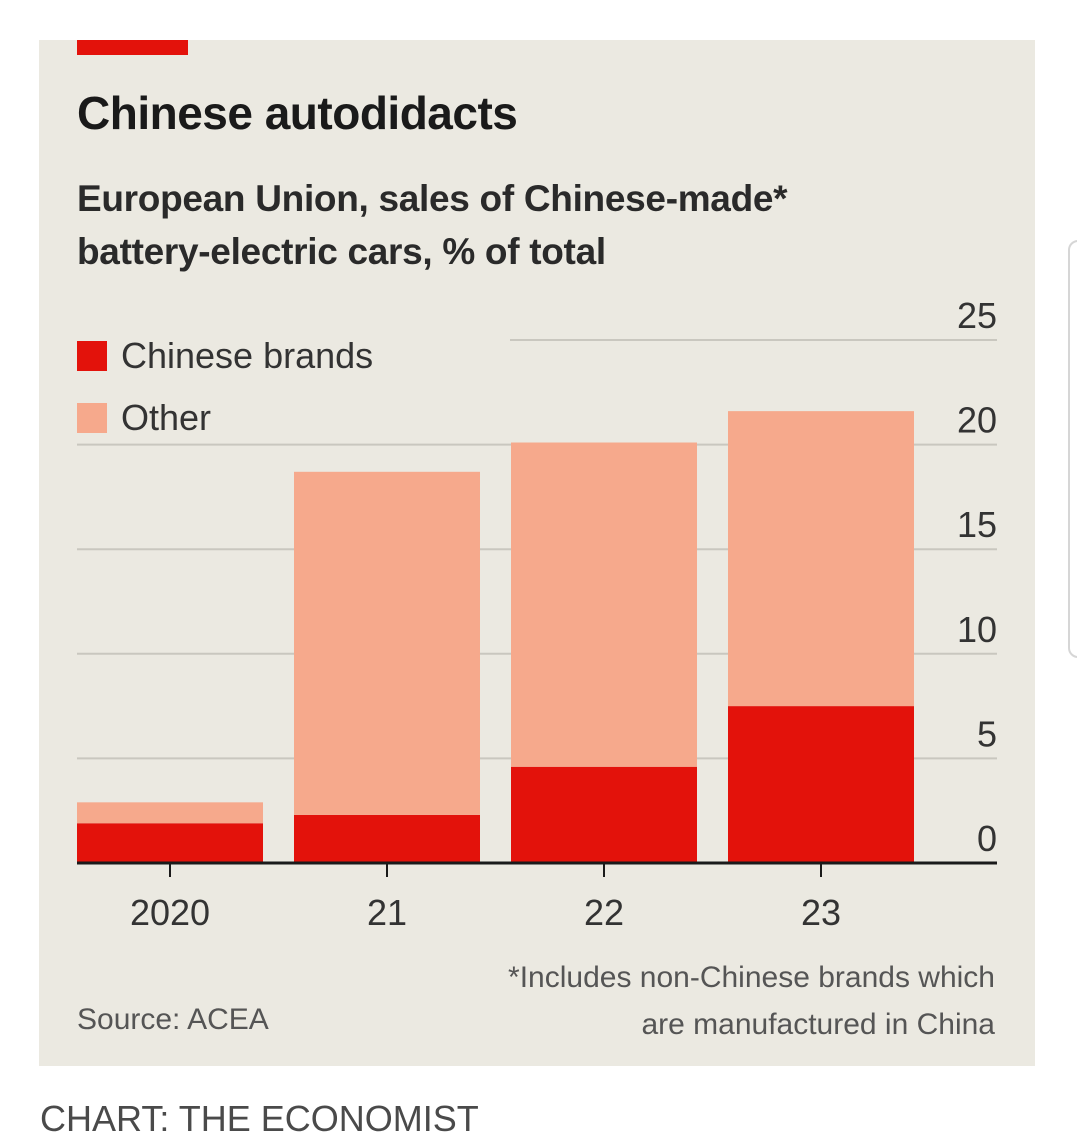  I want to click on x-tick-label-23: 23, so click(821, 912).